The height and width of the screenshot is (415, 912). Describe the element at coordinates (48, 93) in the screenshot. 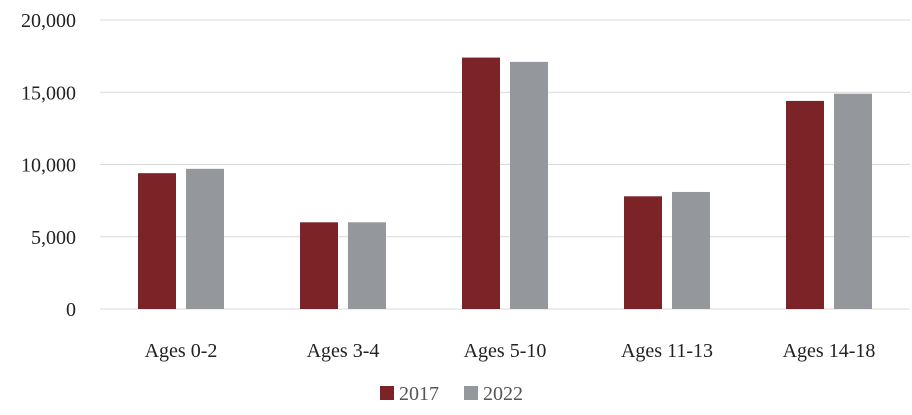

I see `y-tick-label: 15,000` at that location.